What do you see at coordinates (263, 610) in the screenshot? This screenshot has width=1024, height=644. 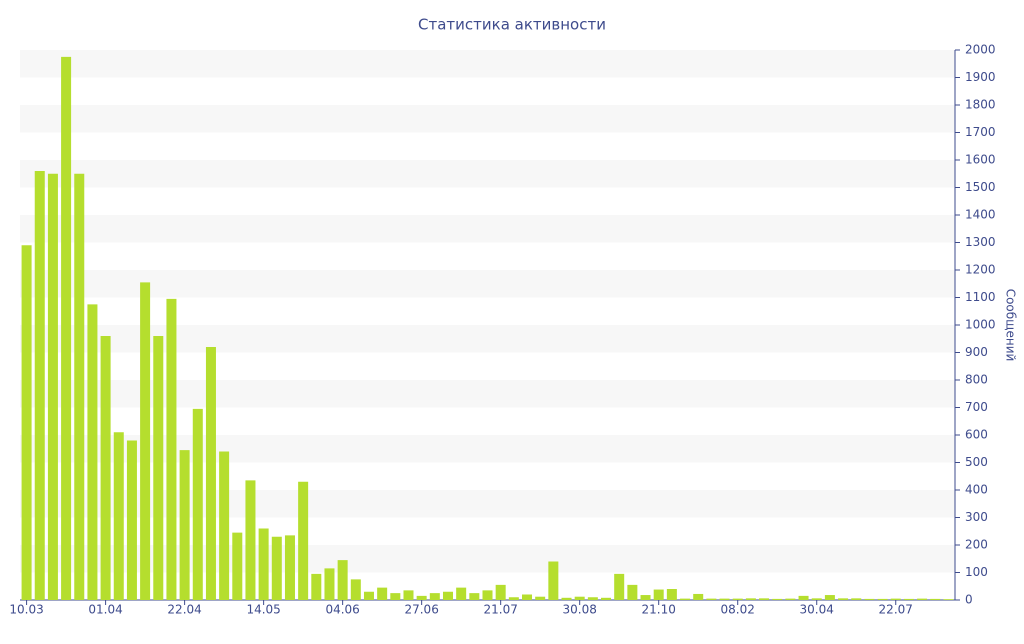 I see `x-tick-label: 14.05` at bounding box center [263, 610].